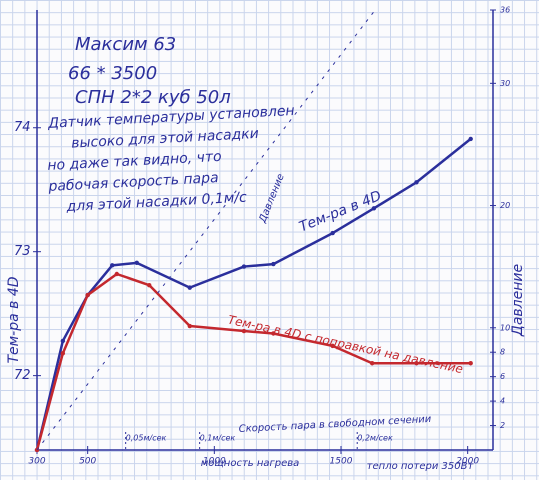 This screenshot has height=480, width=539. Describe the element at coordinates (375, 438) in the screenshot. I see `speed-tick-label: 0,2м/сек` at that location.